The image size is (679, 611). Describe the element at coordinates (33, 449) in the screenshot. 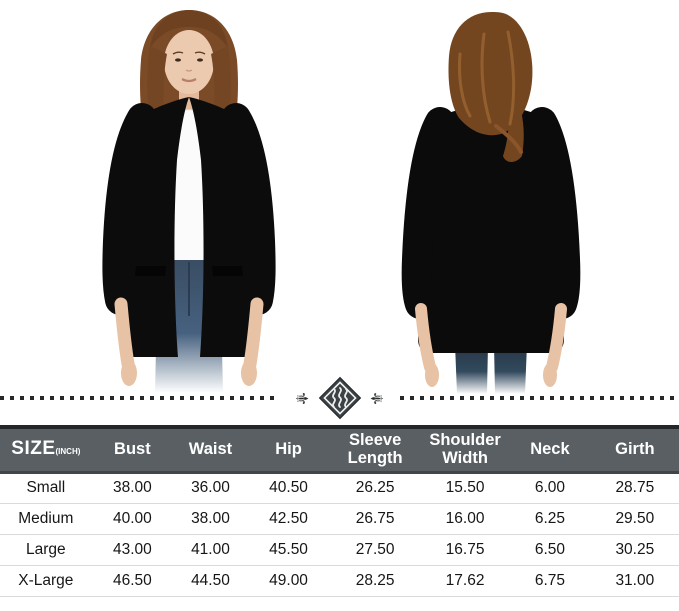

I see `size-label: SIZE` at that location.